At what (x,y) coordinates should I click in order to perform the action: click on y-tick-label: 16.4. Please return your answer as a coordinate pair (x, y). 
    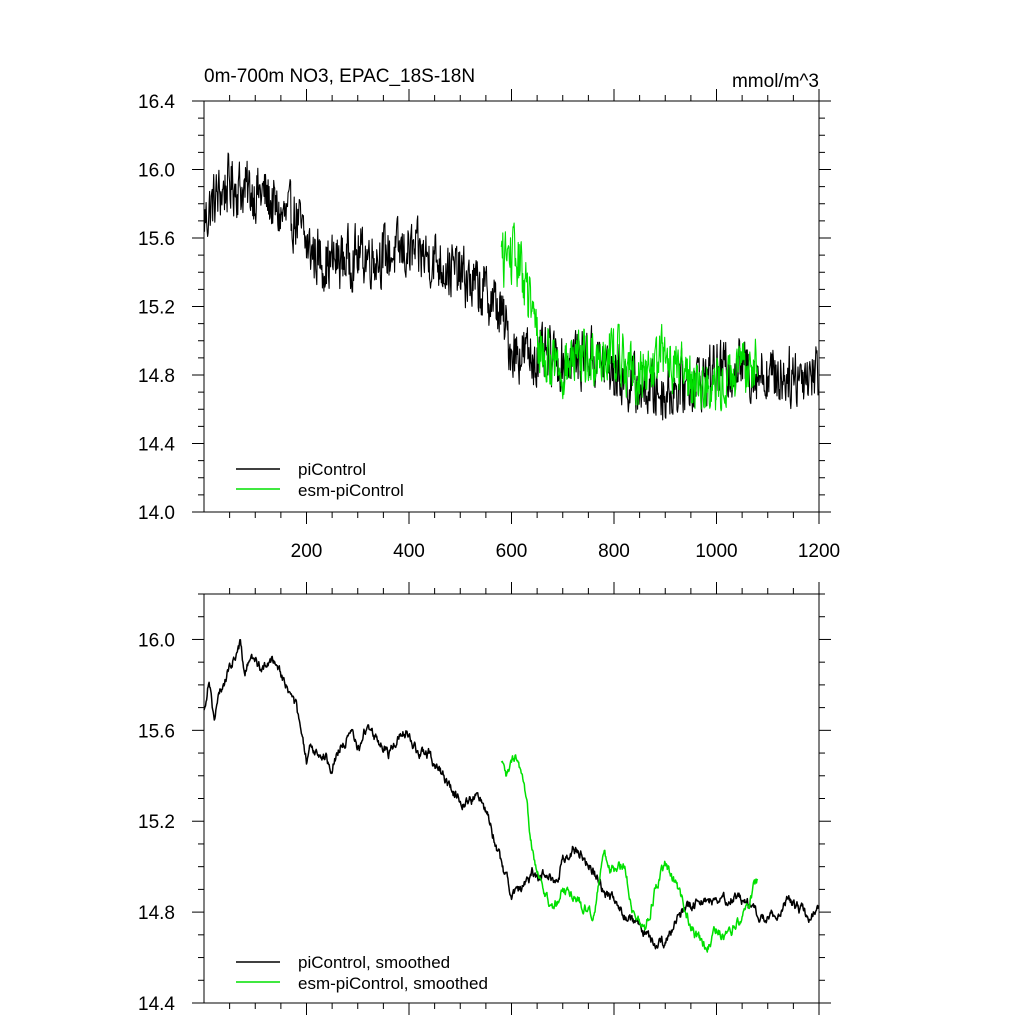
    Looking at the image, I should click on (156, 102).